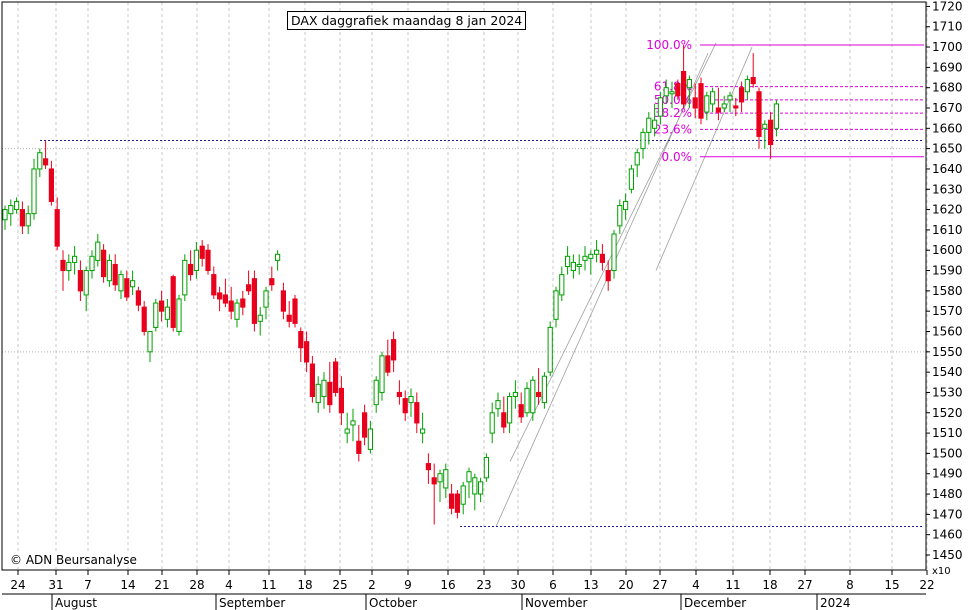  I want to click on y-tick-label: 1690, so click(947, 67).